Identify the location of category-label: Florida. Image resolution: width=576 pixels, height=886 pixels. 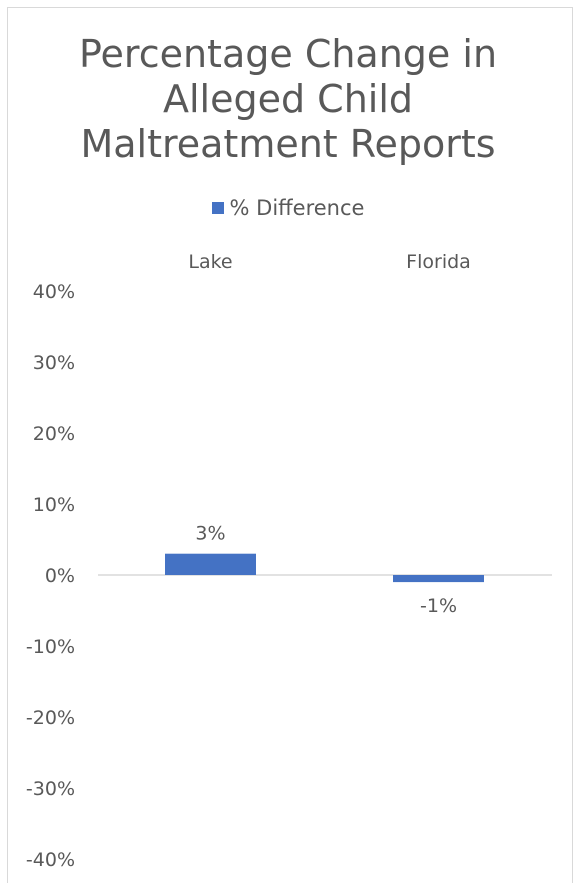
(438, 262).